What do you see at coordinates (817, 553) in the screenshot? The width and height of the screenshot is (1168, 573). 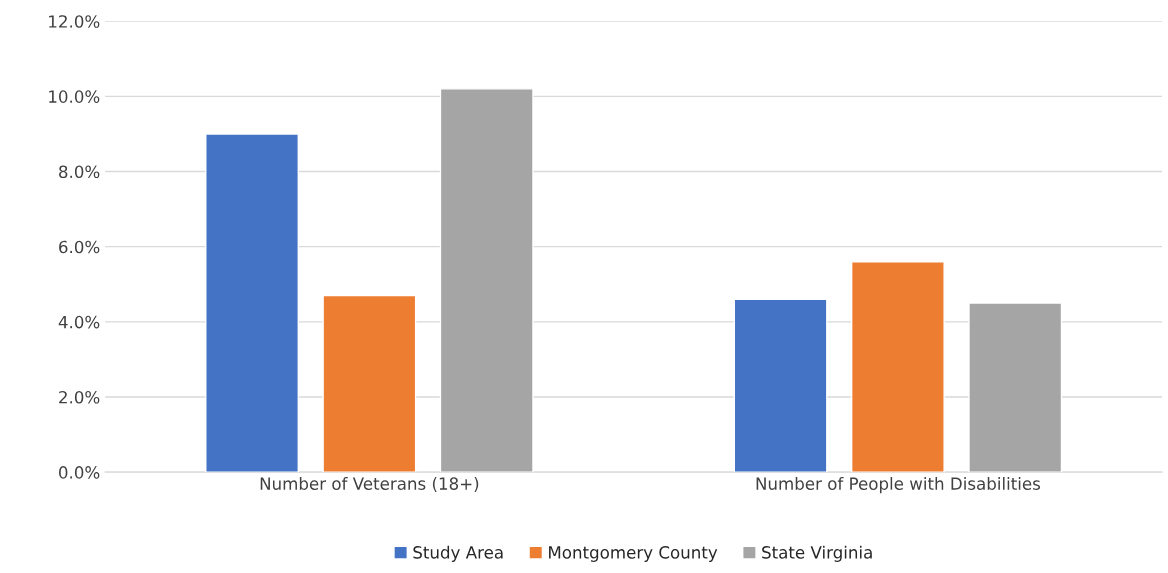 I see `legend-label: State Virginia` at bounding box center [817, 553].